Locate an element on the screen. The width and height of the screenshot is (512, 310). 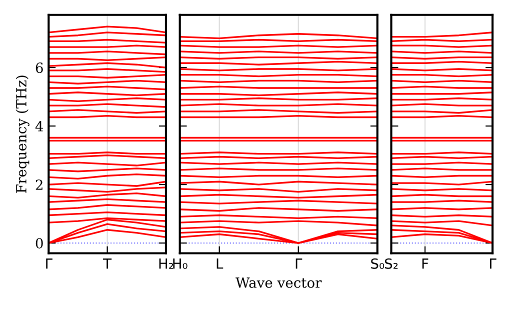
x-tick-label: H₂ is located at coordinates (166, 263).